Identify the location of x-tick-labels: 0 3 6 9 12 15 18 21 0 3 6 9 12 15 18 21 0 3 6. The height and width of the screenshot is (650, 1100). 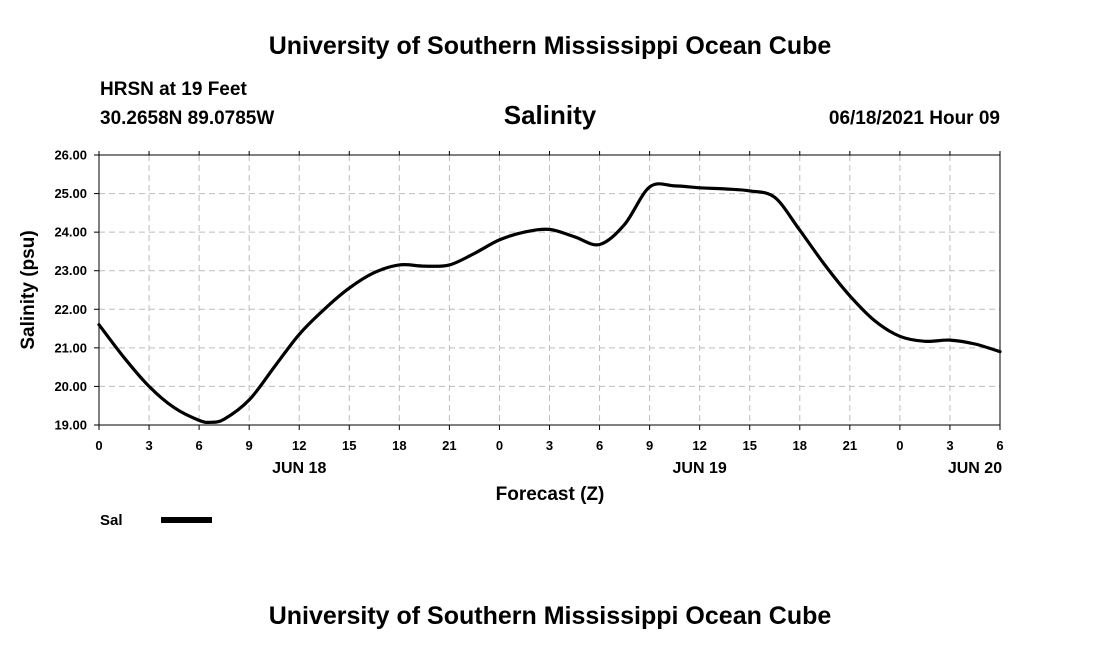
(549, 445).